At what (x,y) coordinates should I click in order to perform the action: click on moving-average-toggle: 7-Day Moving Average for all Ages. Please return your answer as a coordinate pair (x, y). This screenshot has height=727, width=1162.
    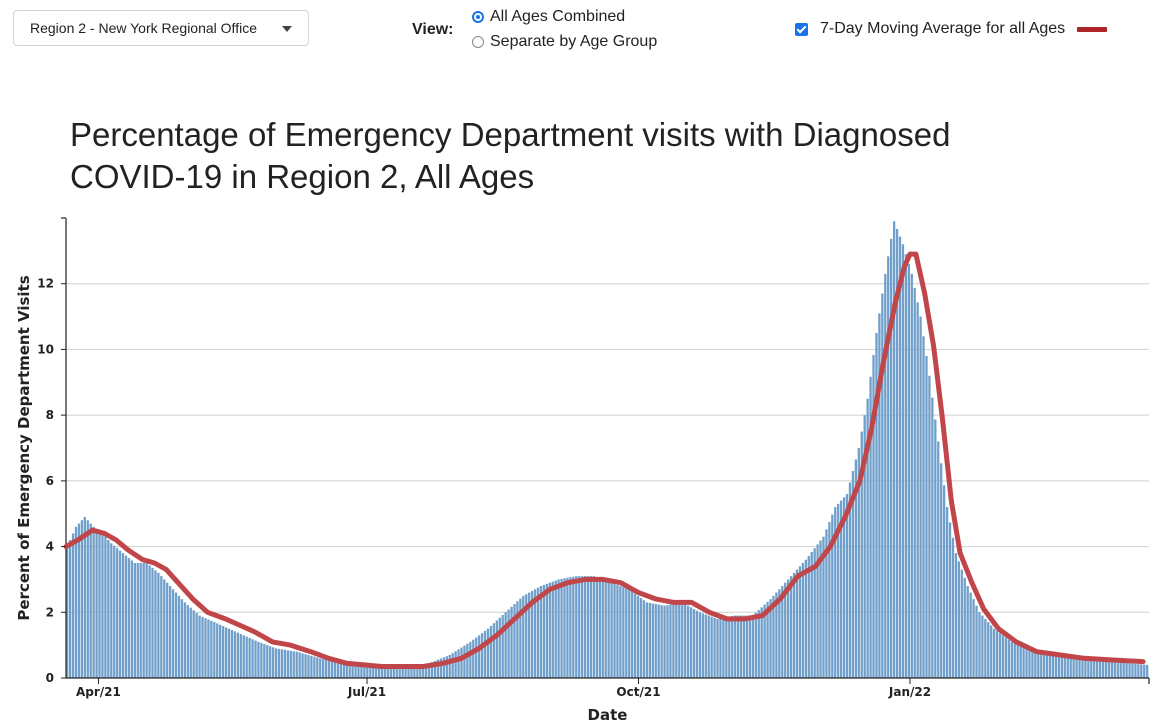
    Looking at the image, I should click on (951, 29).